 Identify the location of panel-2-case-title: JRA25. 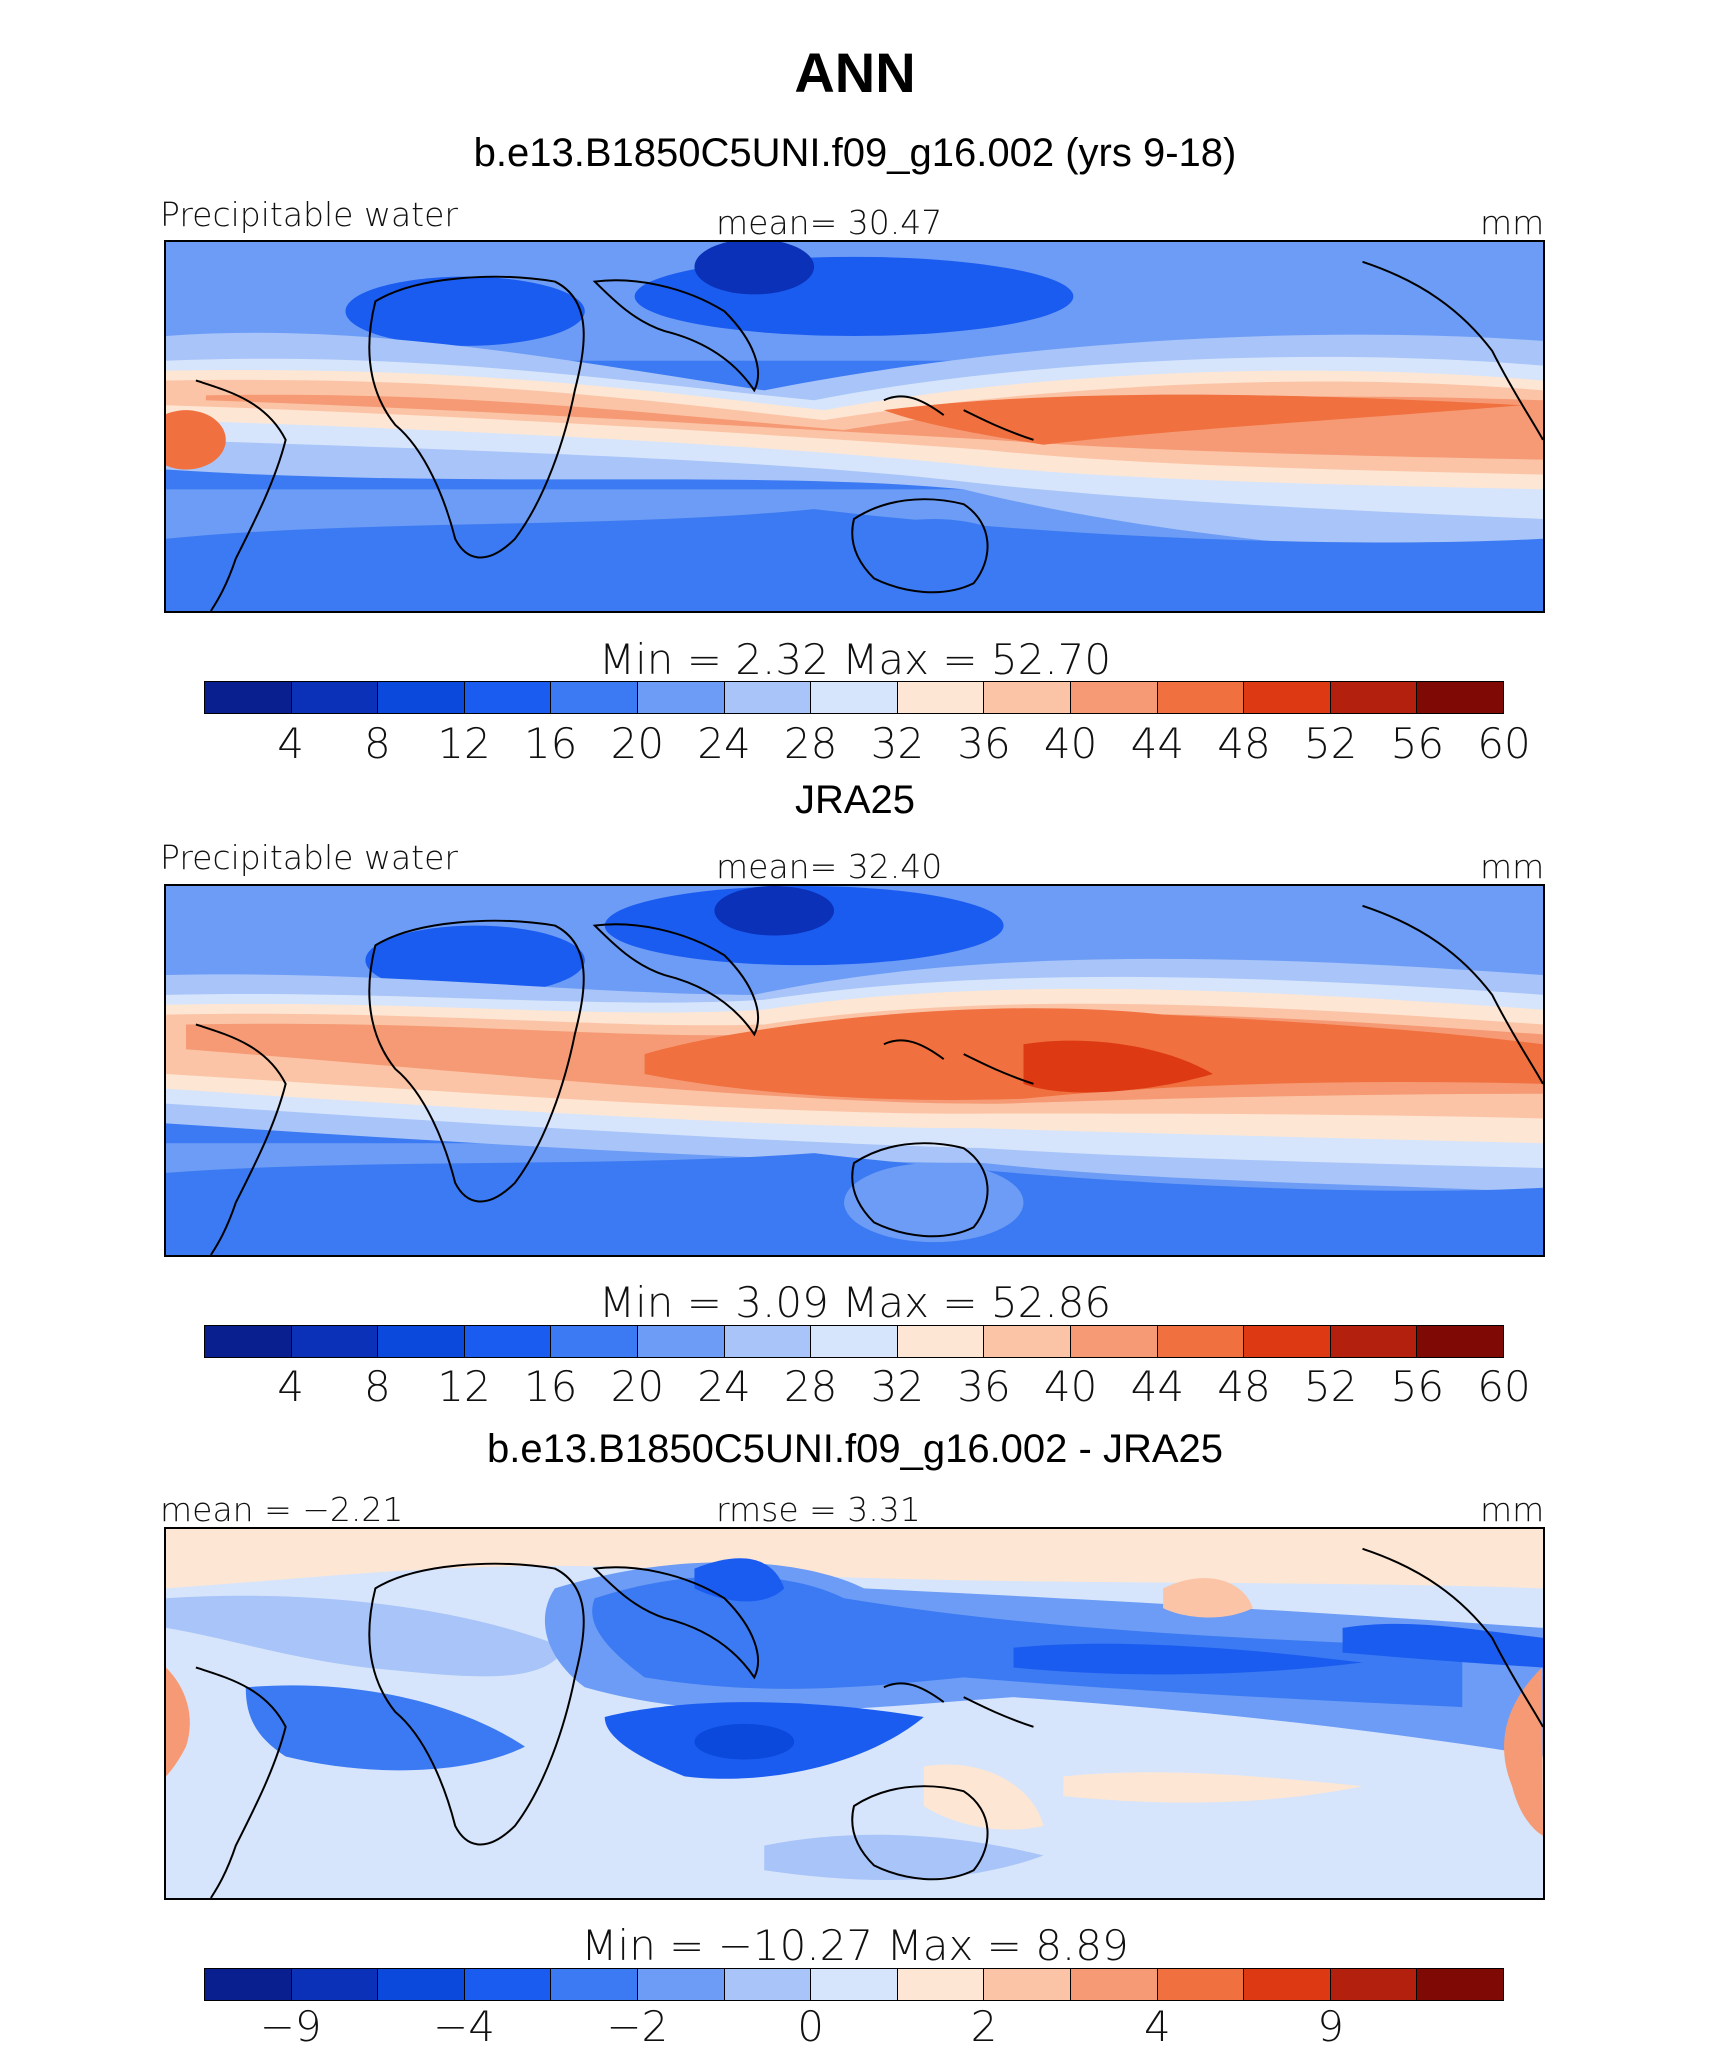
(855, 800).